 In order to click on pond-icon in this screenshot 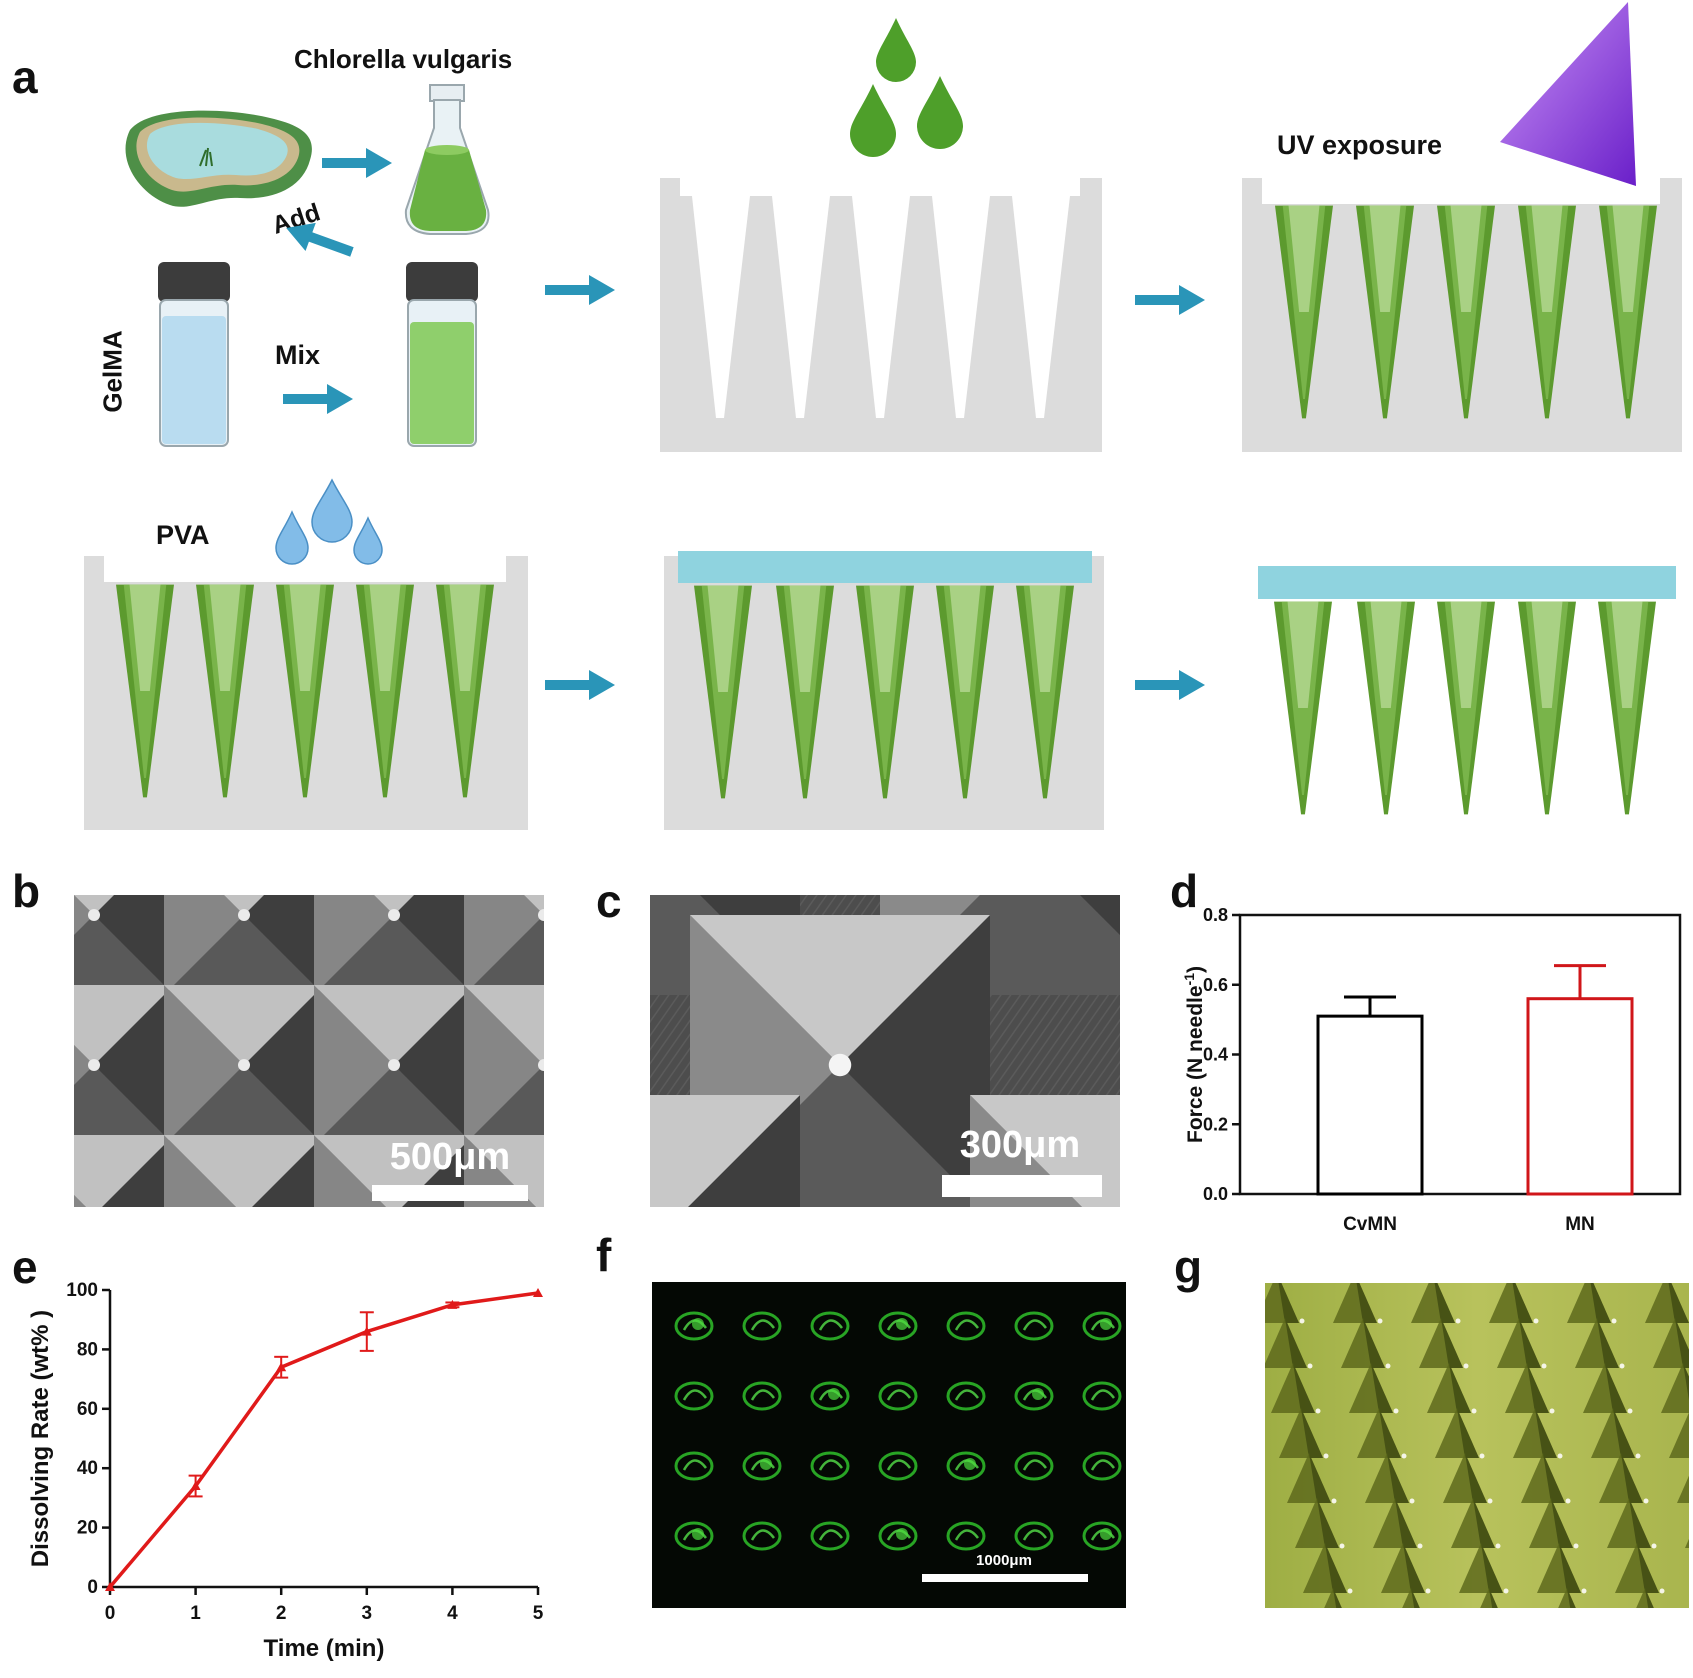, I will do `click(218, 158)`.